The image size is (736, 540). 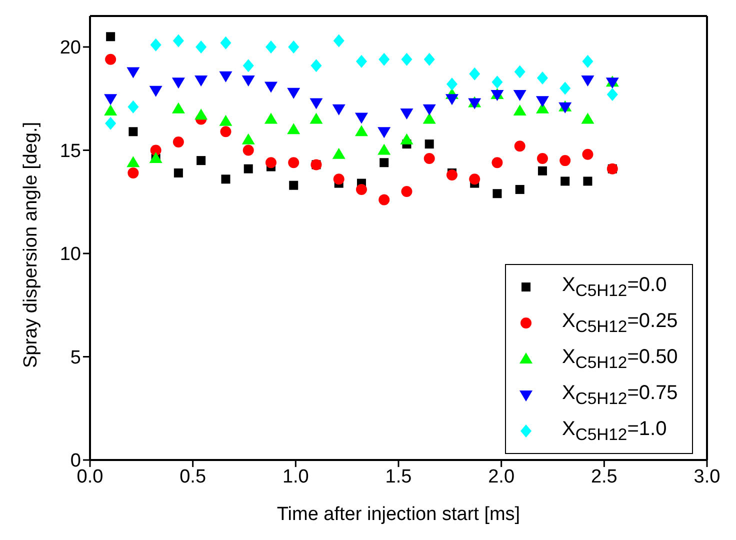 What do you see at coordinates (501, 477) in the screenshot?
I see `x-tick-label: 2.0` at bounding box center [501, 477].